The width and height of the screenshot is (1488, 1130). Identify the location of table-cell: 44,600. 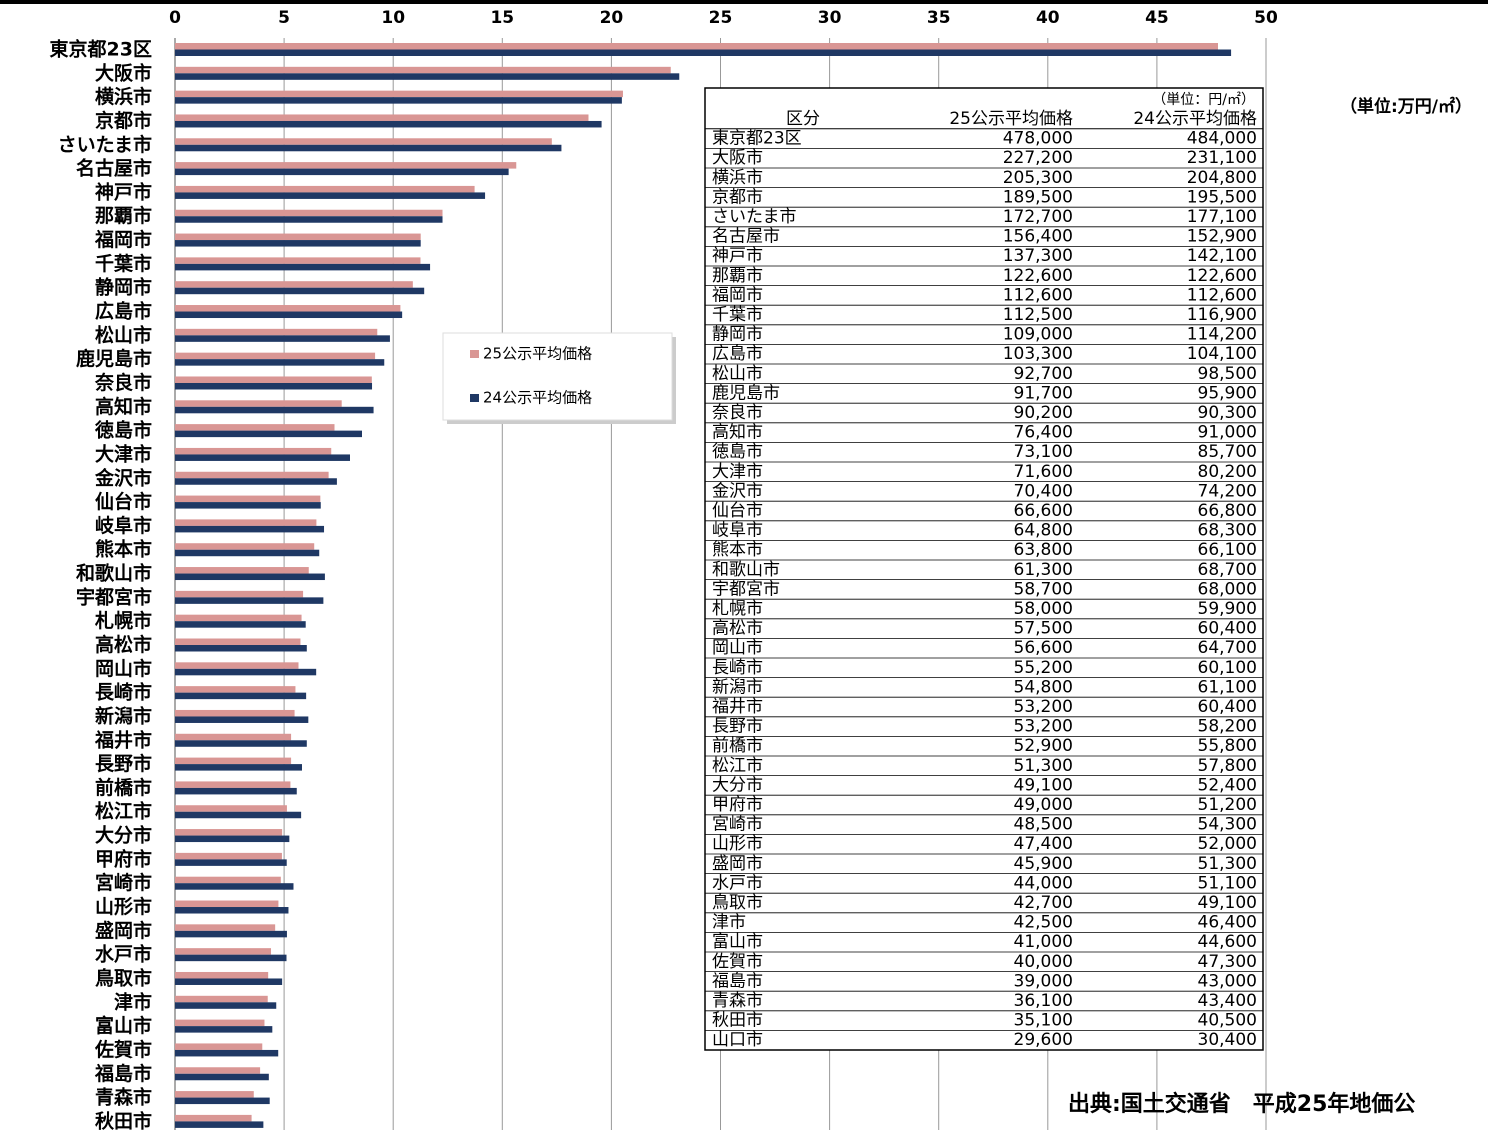
(1227, 942).